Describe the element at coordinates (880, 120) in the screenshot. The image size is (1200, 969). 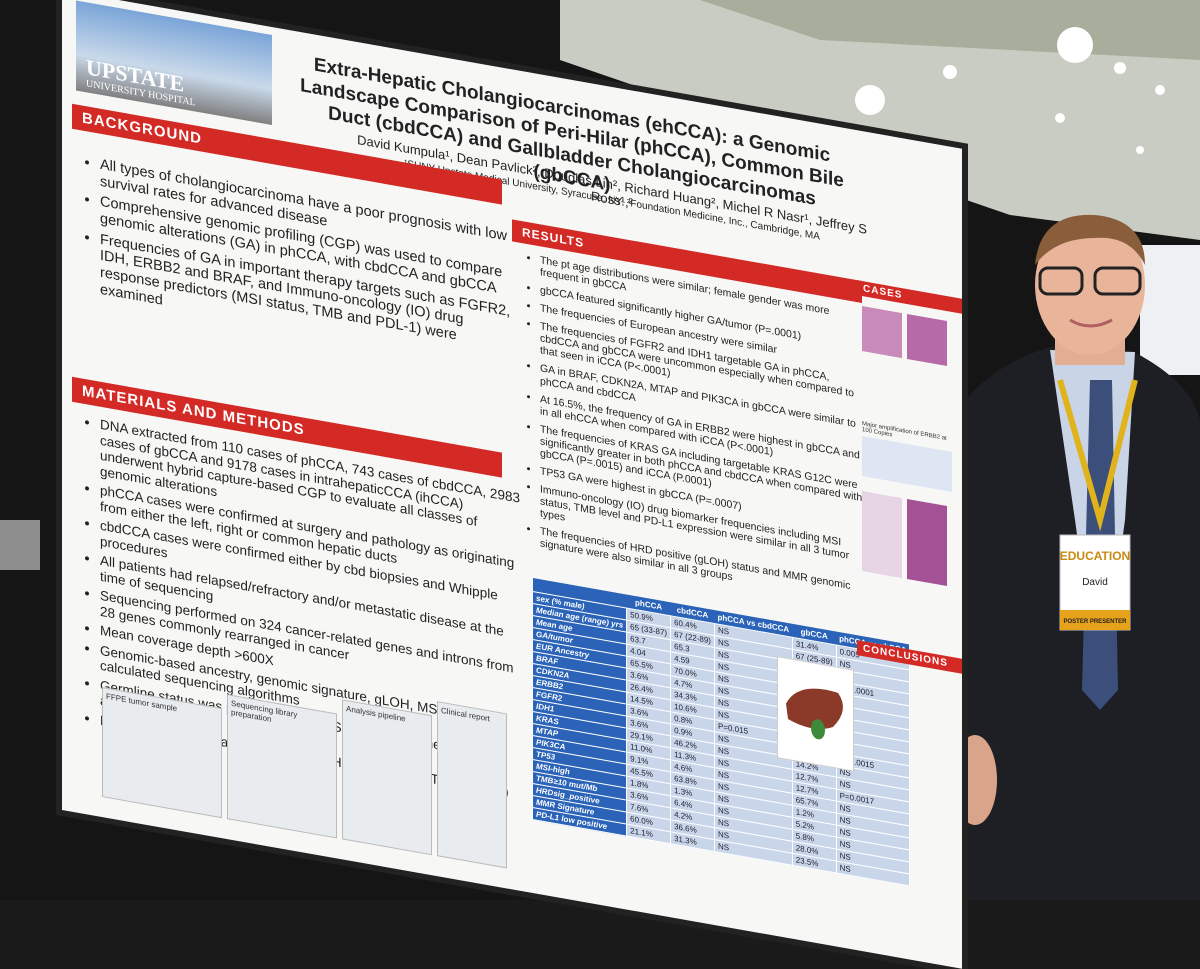
I see `ceiling` at that location.